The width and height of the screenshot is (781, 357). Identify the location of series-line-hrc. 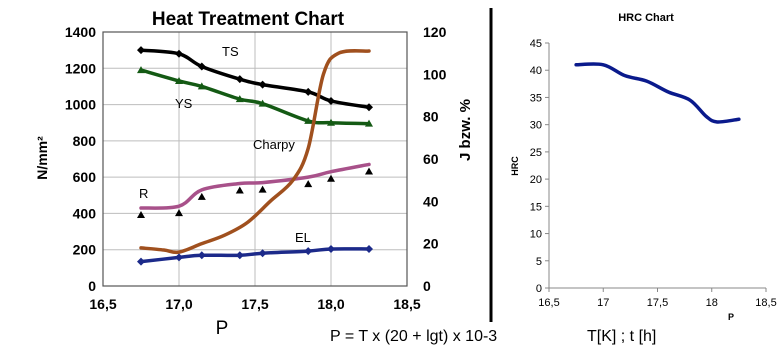
(657, 93).